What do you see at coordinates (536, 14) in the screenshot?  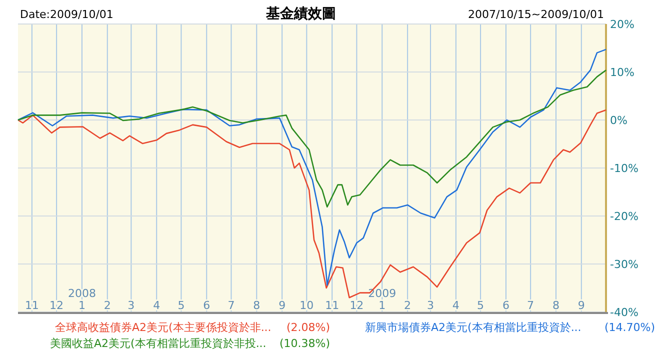 I see `text: 2007/10/15~2009/10/01` at bounding box center [536, 14].